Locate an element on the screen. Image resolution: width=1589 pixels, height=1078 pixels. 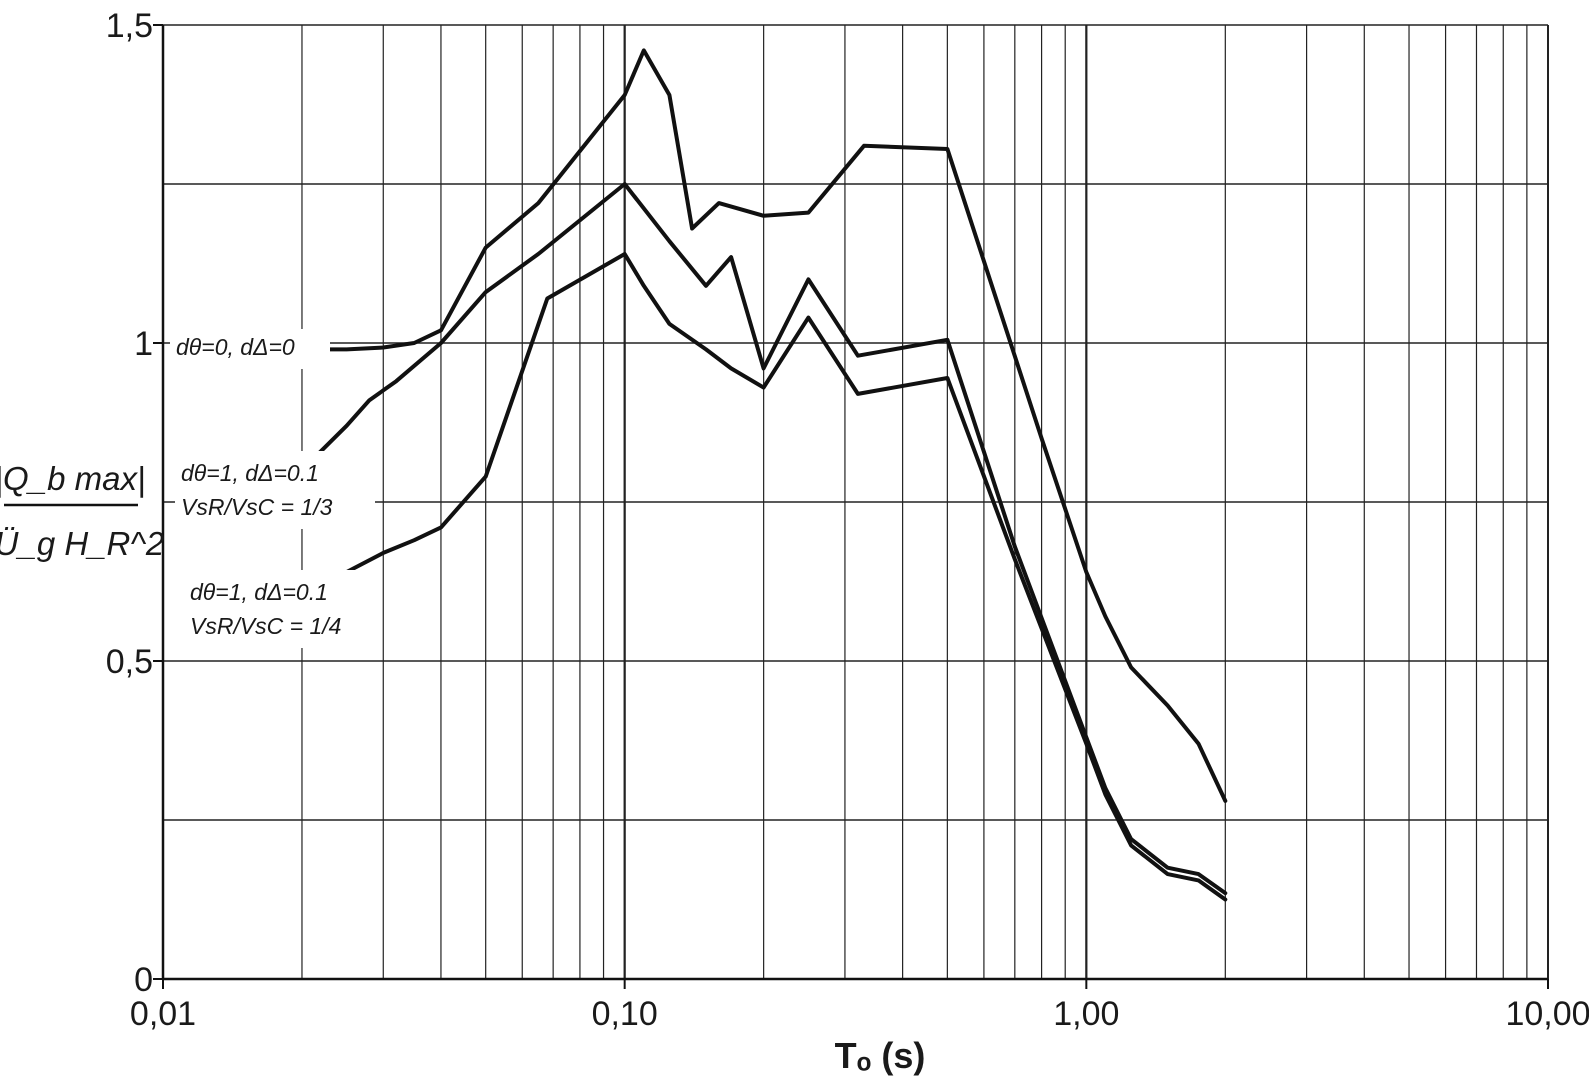
series-label-2-line-2: VsR/VsC = 1/3 is located at coordinates (257, 507).